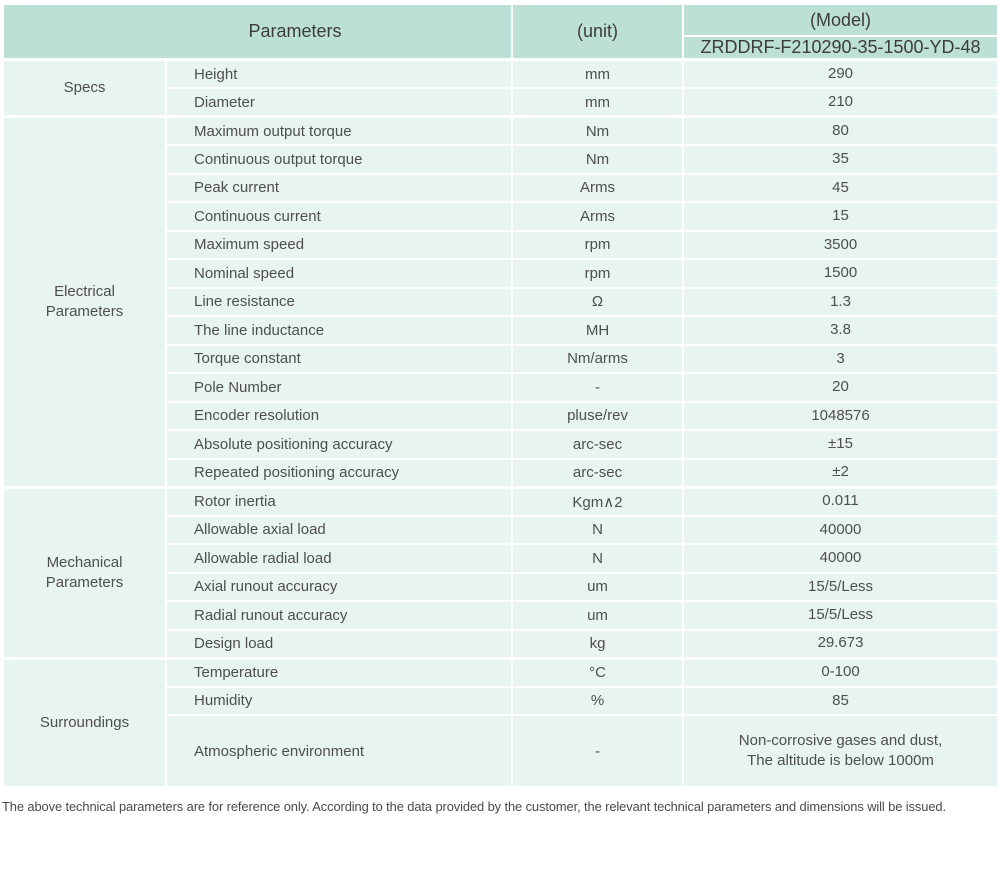  Describe the element at coordinates (840, 20) in the screenshot. I see `model-header-cell: (Model)` at that location.